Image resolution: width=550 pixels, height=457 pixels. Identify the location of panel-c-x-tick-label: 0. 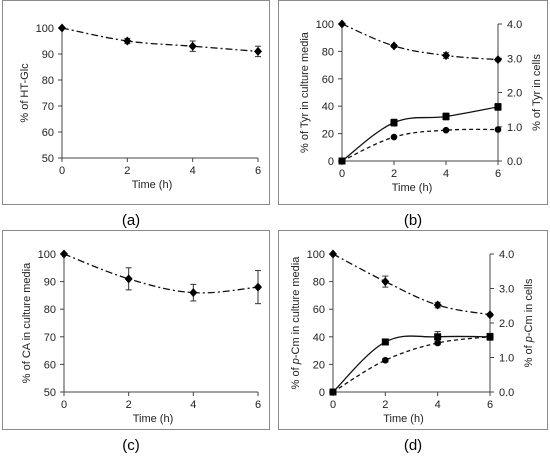
(64, 405).